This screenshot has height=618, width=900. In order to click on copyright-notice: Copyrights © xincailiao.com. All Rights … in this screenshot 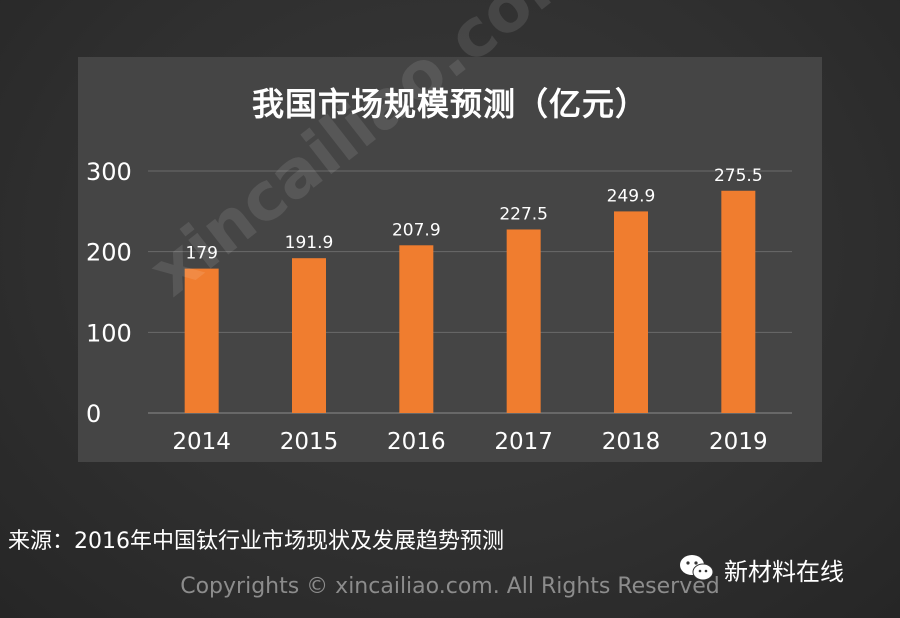, I will do `click(450, 586)`.